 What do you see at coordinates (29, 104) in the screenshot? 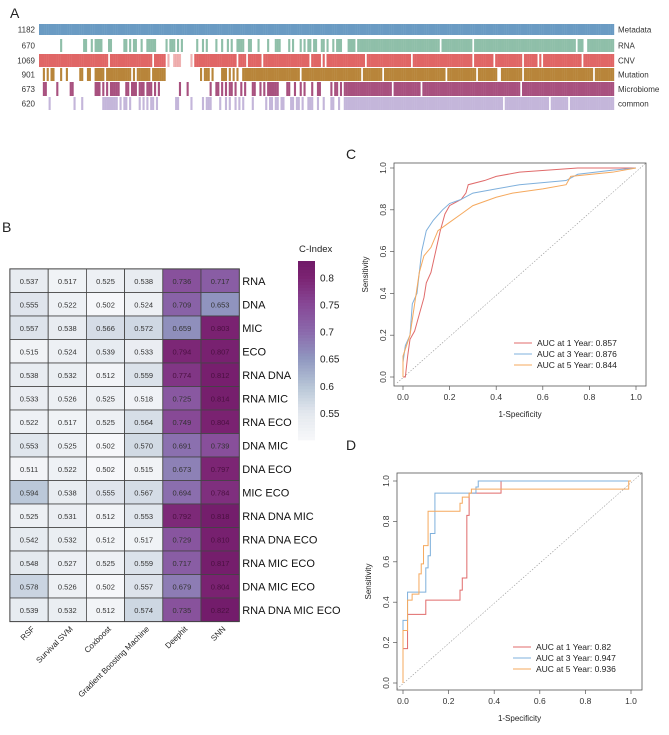
I see `row-count: 620` at bounding box center [29, 104].